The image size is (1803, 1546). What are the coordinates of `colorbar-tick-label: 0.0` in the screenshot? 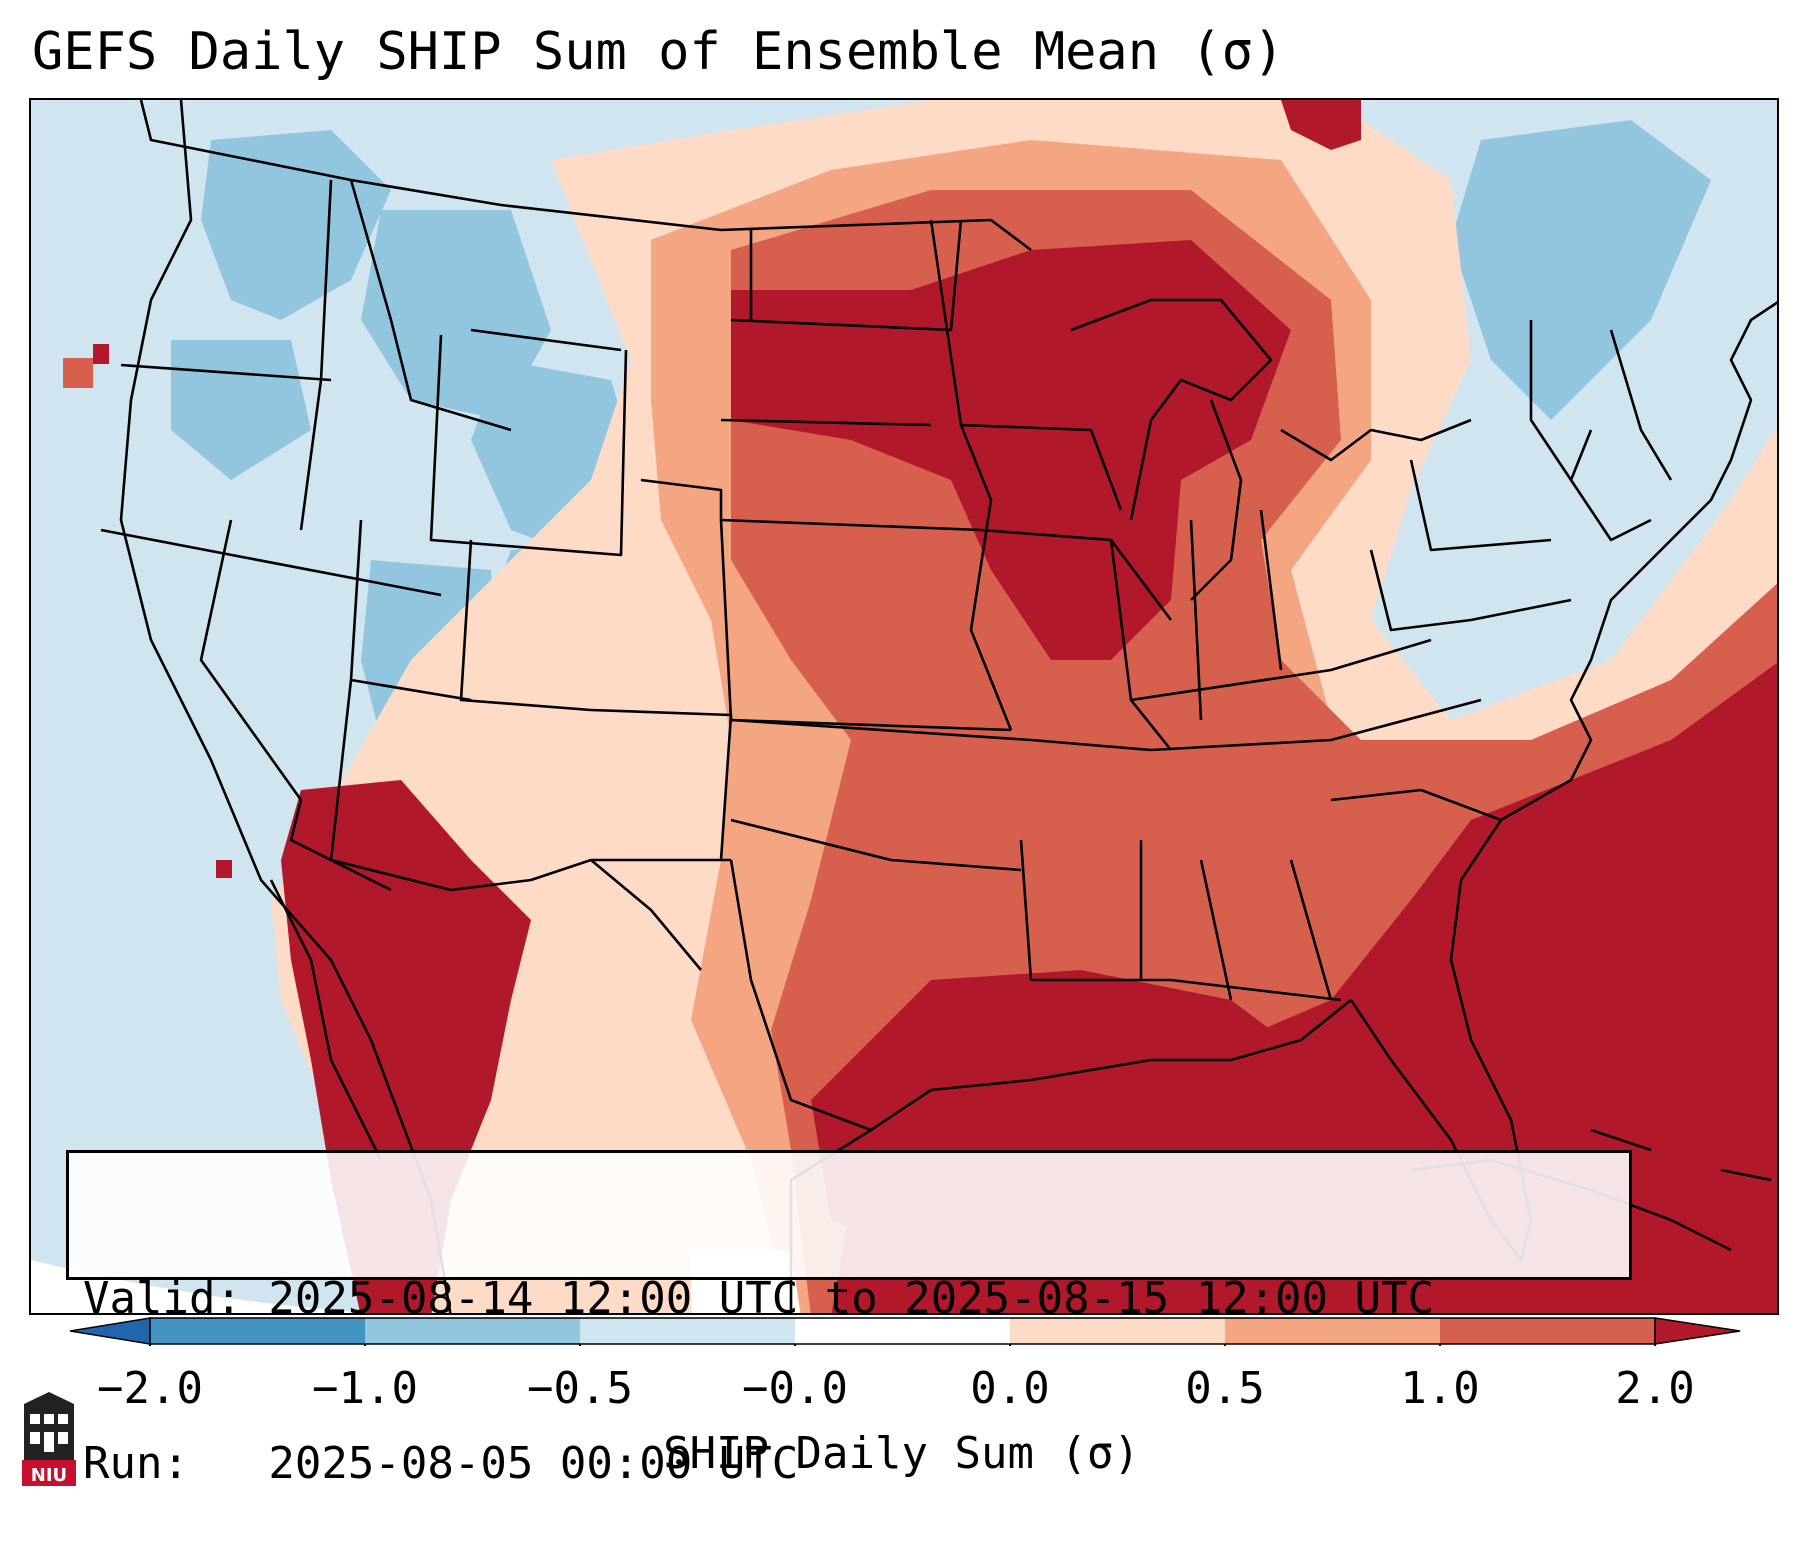 It's located at (1010, 1388).